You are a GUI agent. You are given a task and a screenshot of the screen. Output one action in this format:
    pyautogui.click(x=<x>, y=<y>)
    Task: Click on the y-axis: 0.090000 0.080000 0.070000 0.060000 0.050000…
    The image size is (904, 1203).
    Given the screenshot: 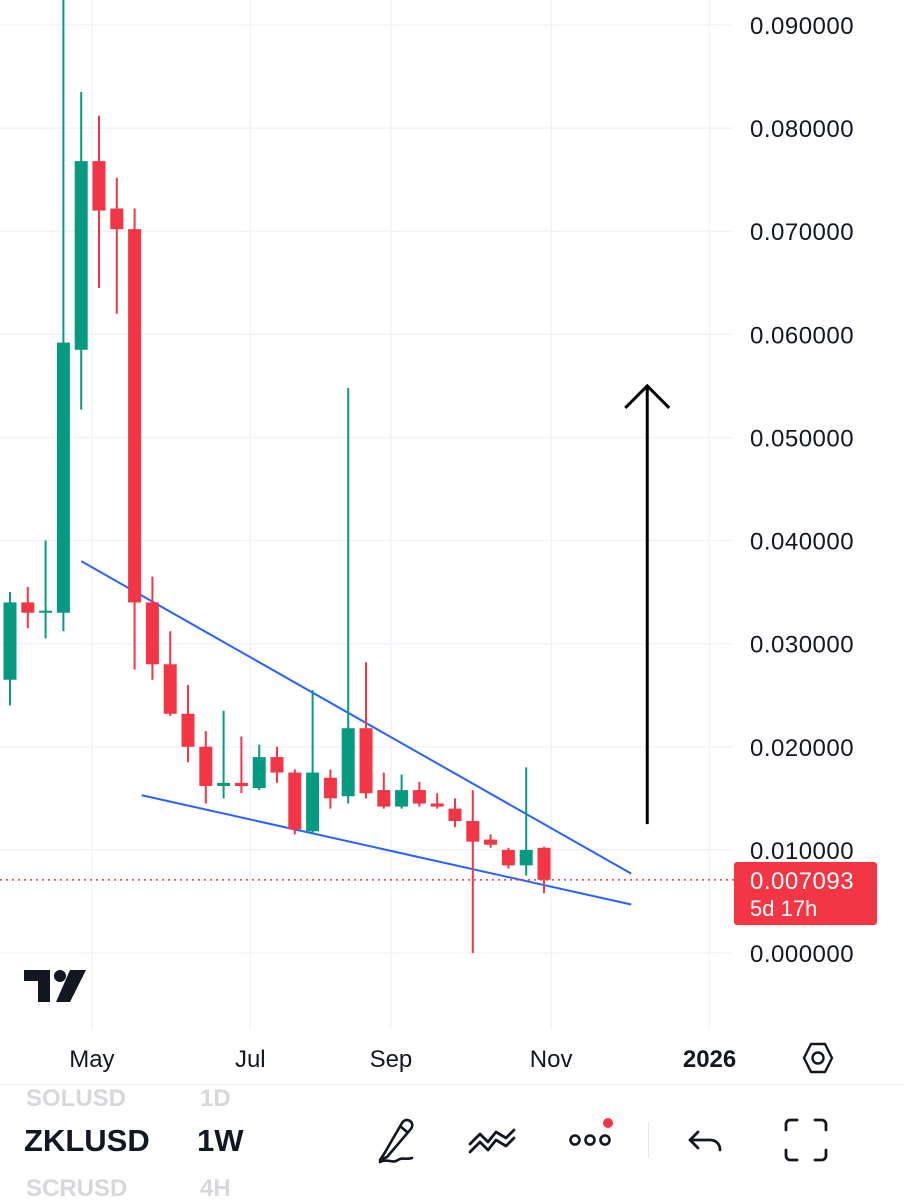 What is the action you would take?
    pyautogui.click(x=802, y=490)
    